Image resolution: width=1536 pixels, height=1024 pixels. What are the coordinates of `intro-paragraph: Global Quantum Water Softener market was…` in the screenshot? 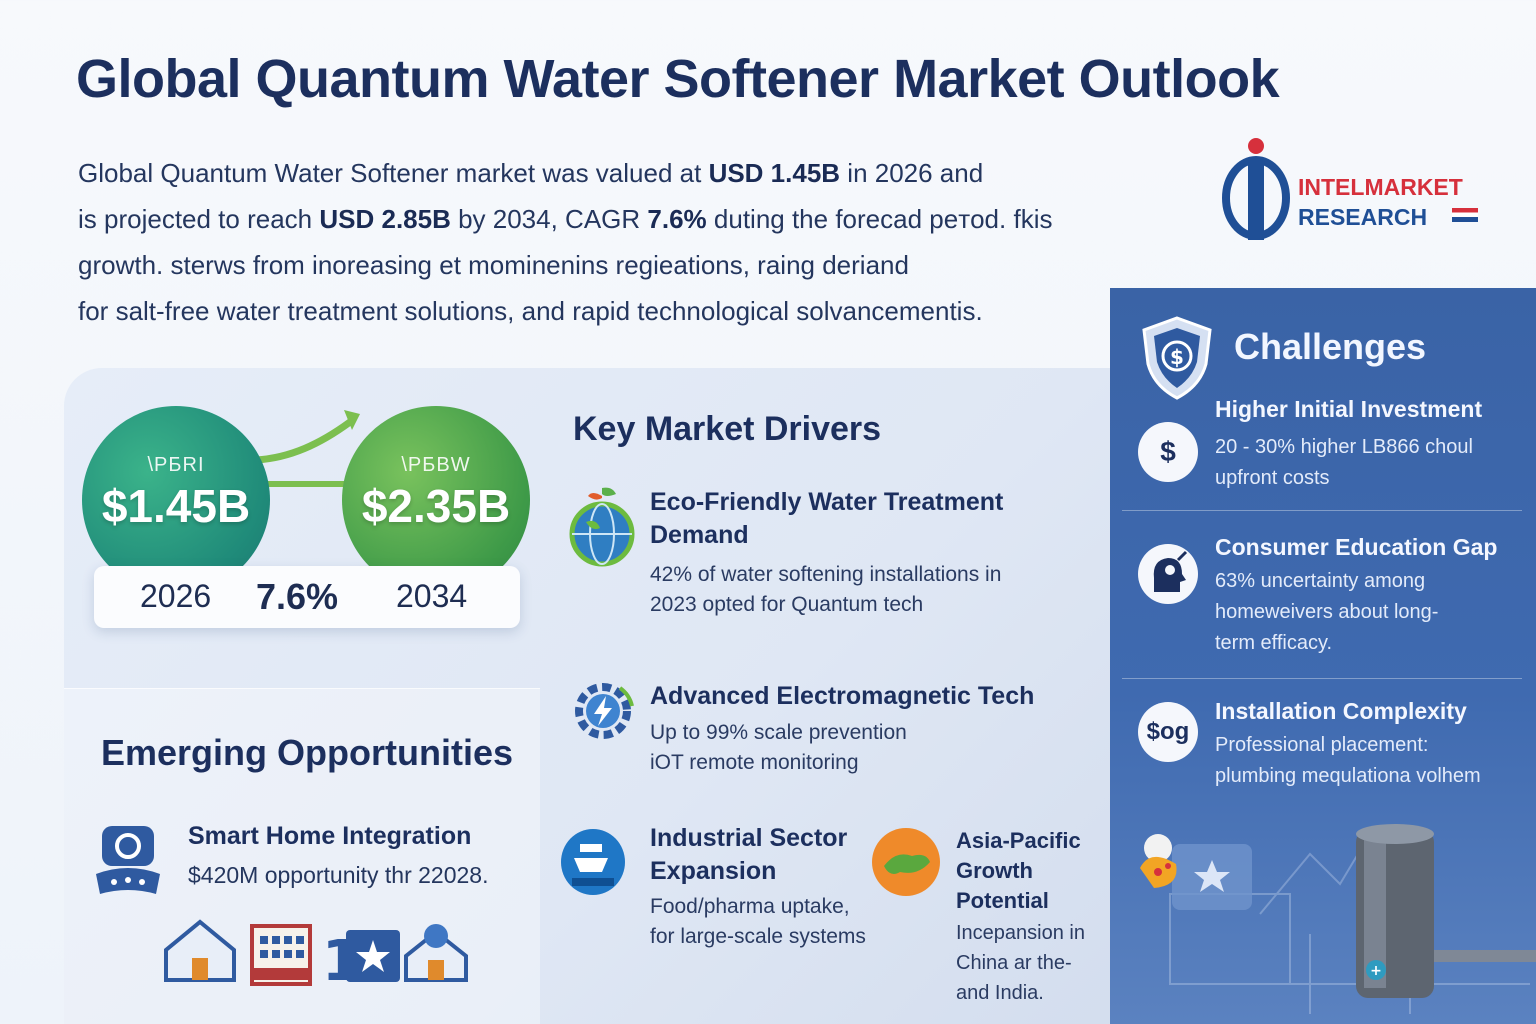 It's located at (643, 242).